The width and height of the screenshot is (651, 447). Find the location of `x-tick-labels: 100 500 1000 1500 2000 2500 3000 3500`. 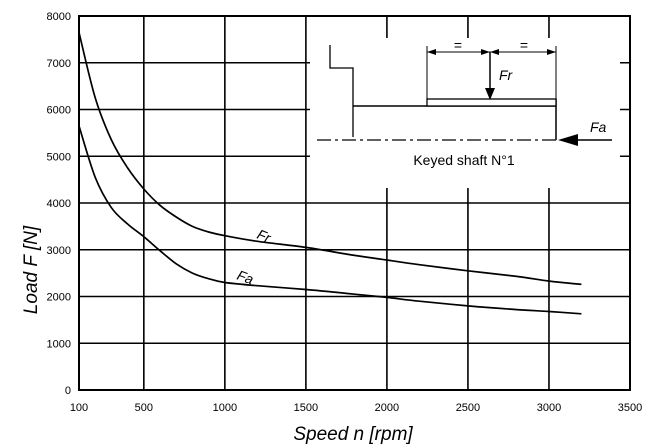

x-tick-labels: 100 500 1000 1500 2000 2500 3000 3500 is located at coordinates (356, 408).